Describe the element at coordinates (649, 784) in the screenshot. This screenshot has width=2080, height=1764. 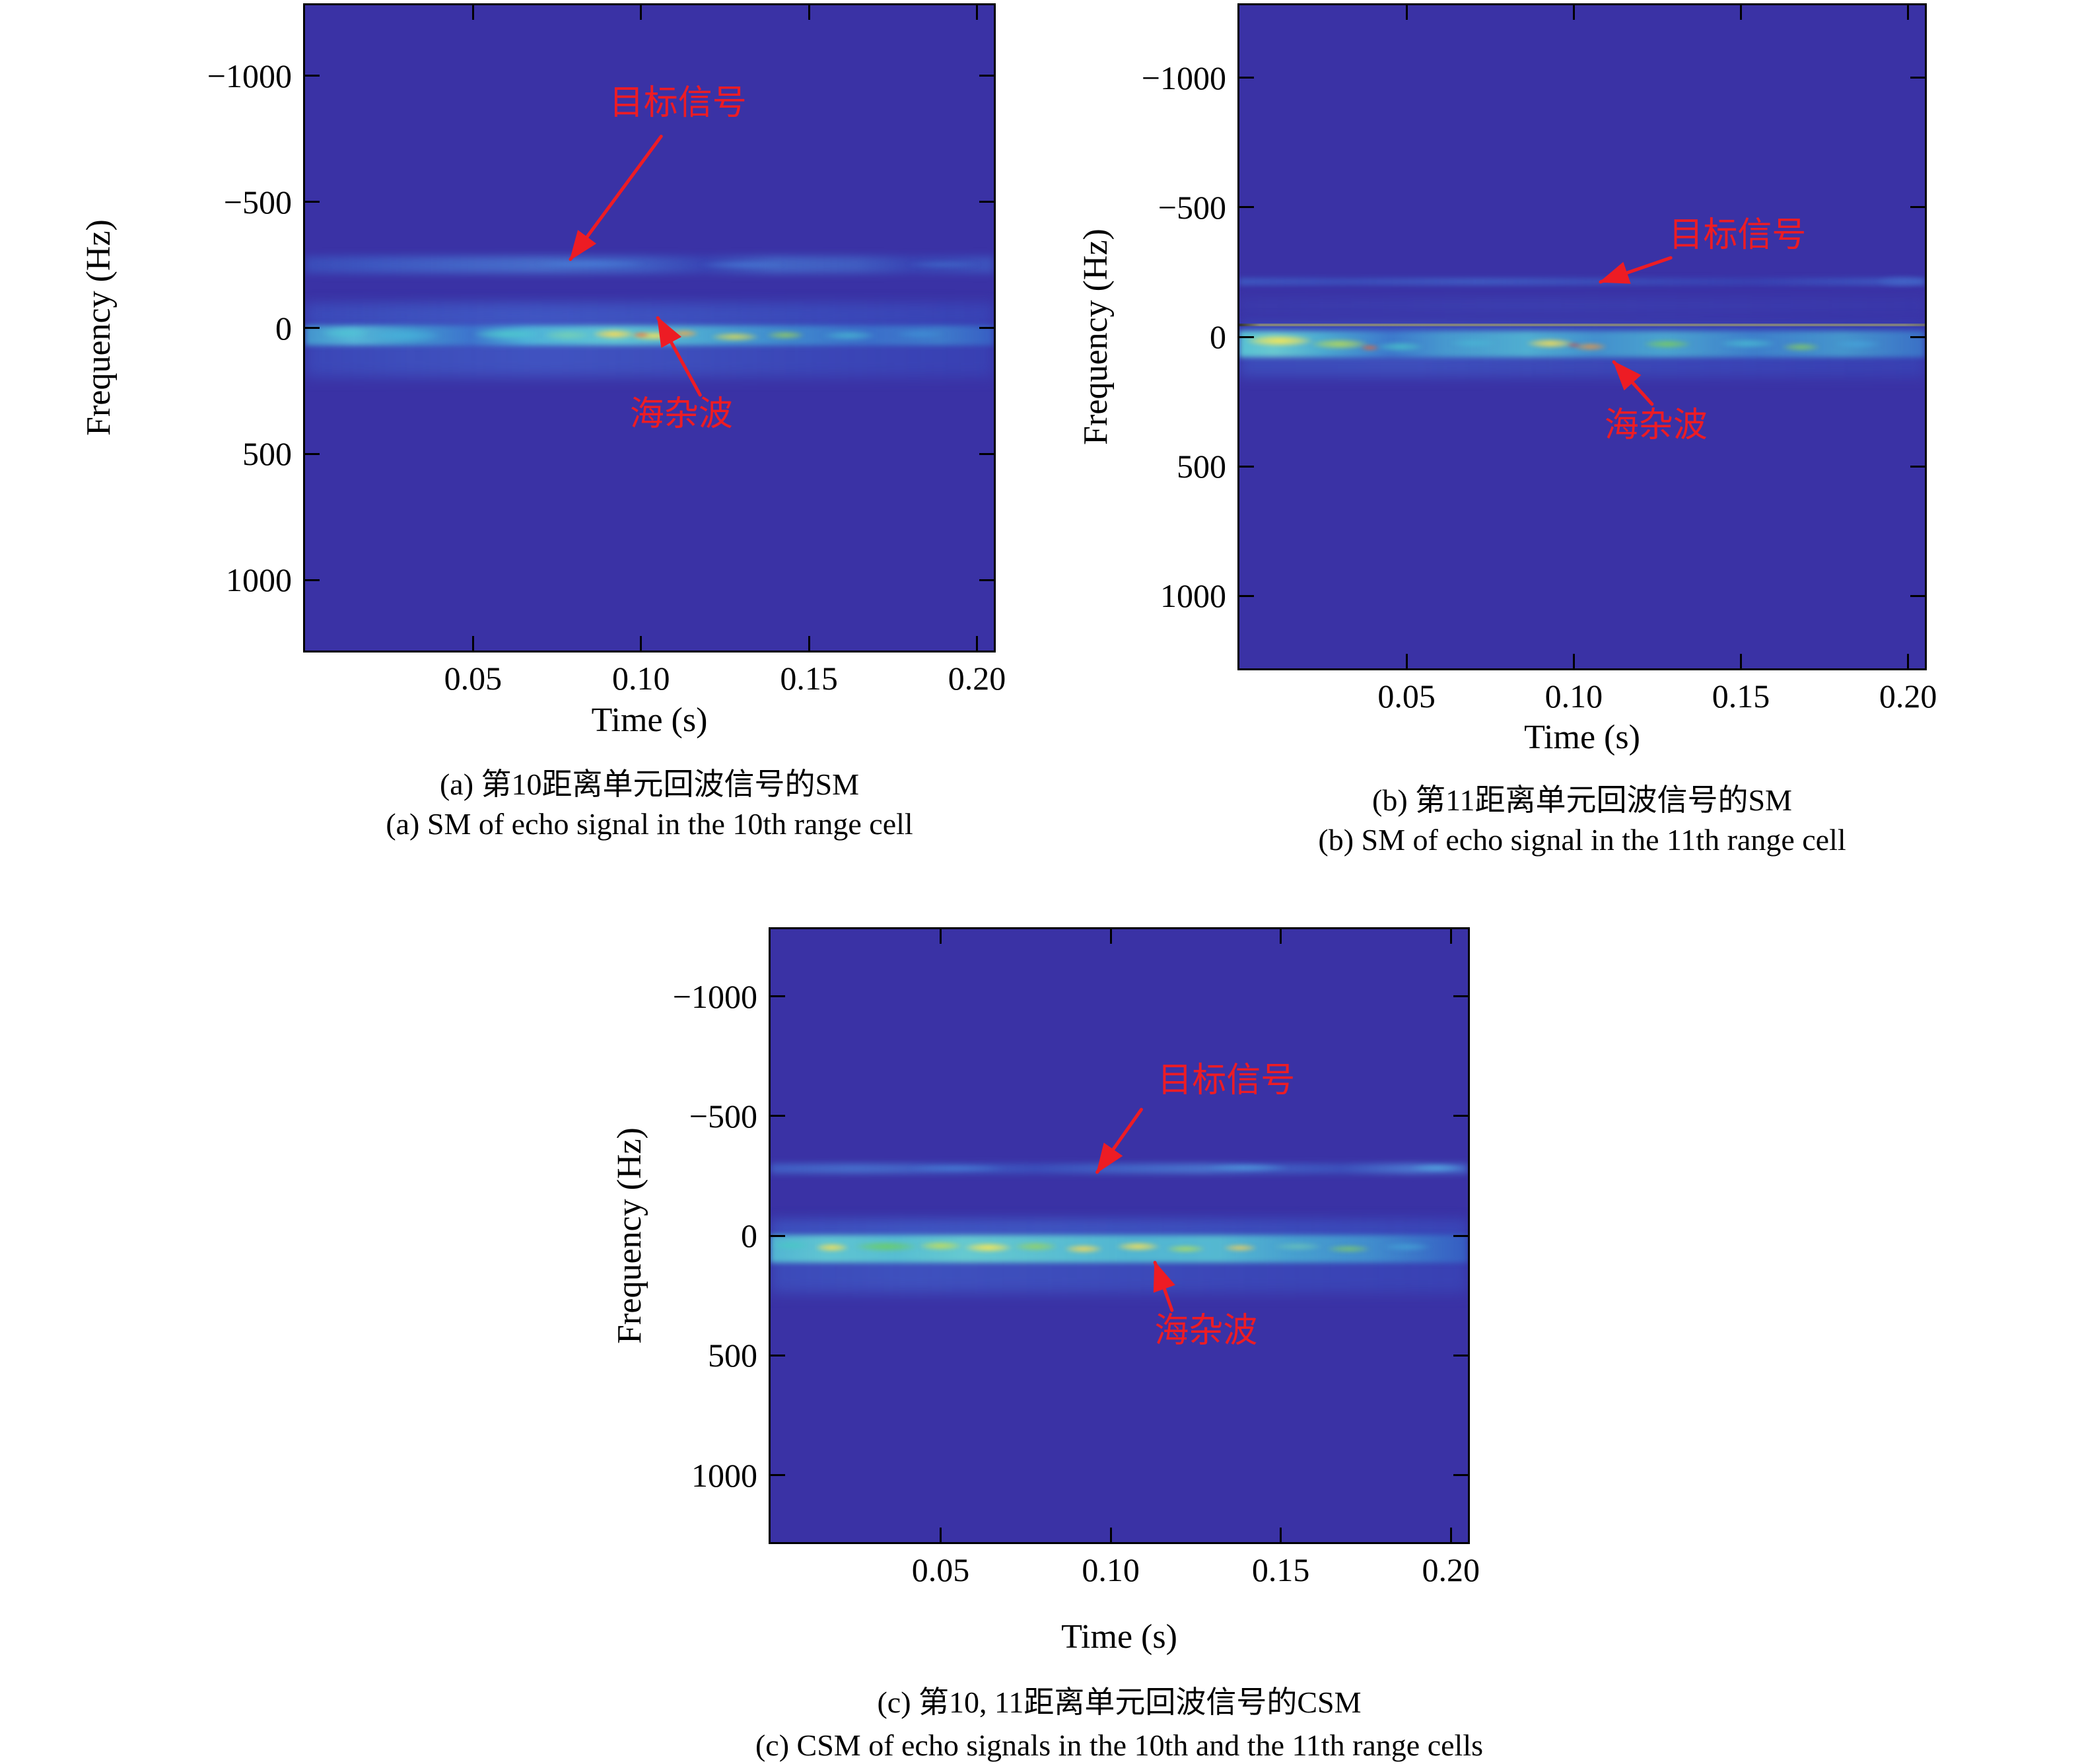
I see `caption-zh: (a) 第10距离单元回波信号的SM` at that location.